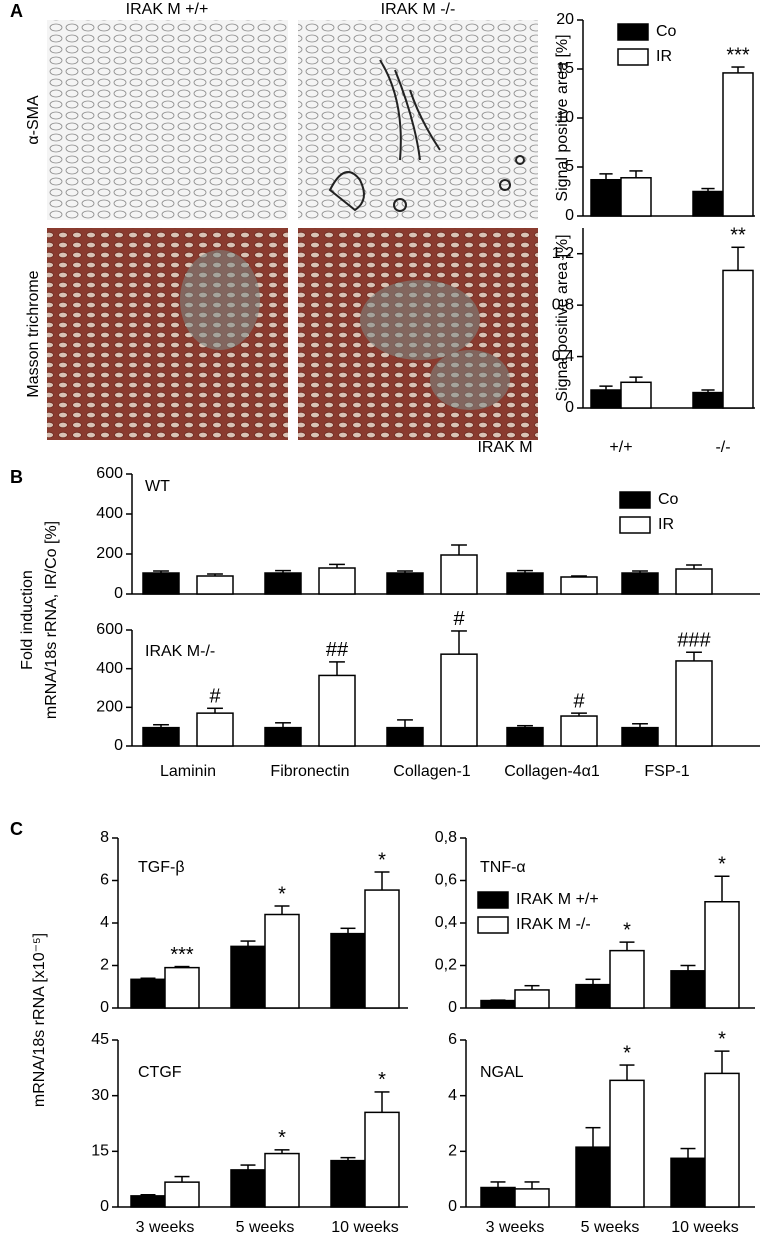 The height and width of the screenshot is (1240, 764). Describe the element at coordinates (557, 899) in the screenshot. I see `legend-label: IRAK M +/+` at that location.